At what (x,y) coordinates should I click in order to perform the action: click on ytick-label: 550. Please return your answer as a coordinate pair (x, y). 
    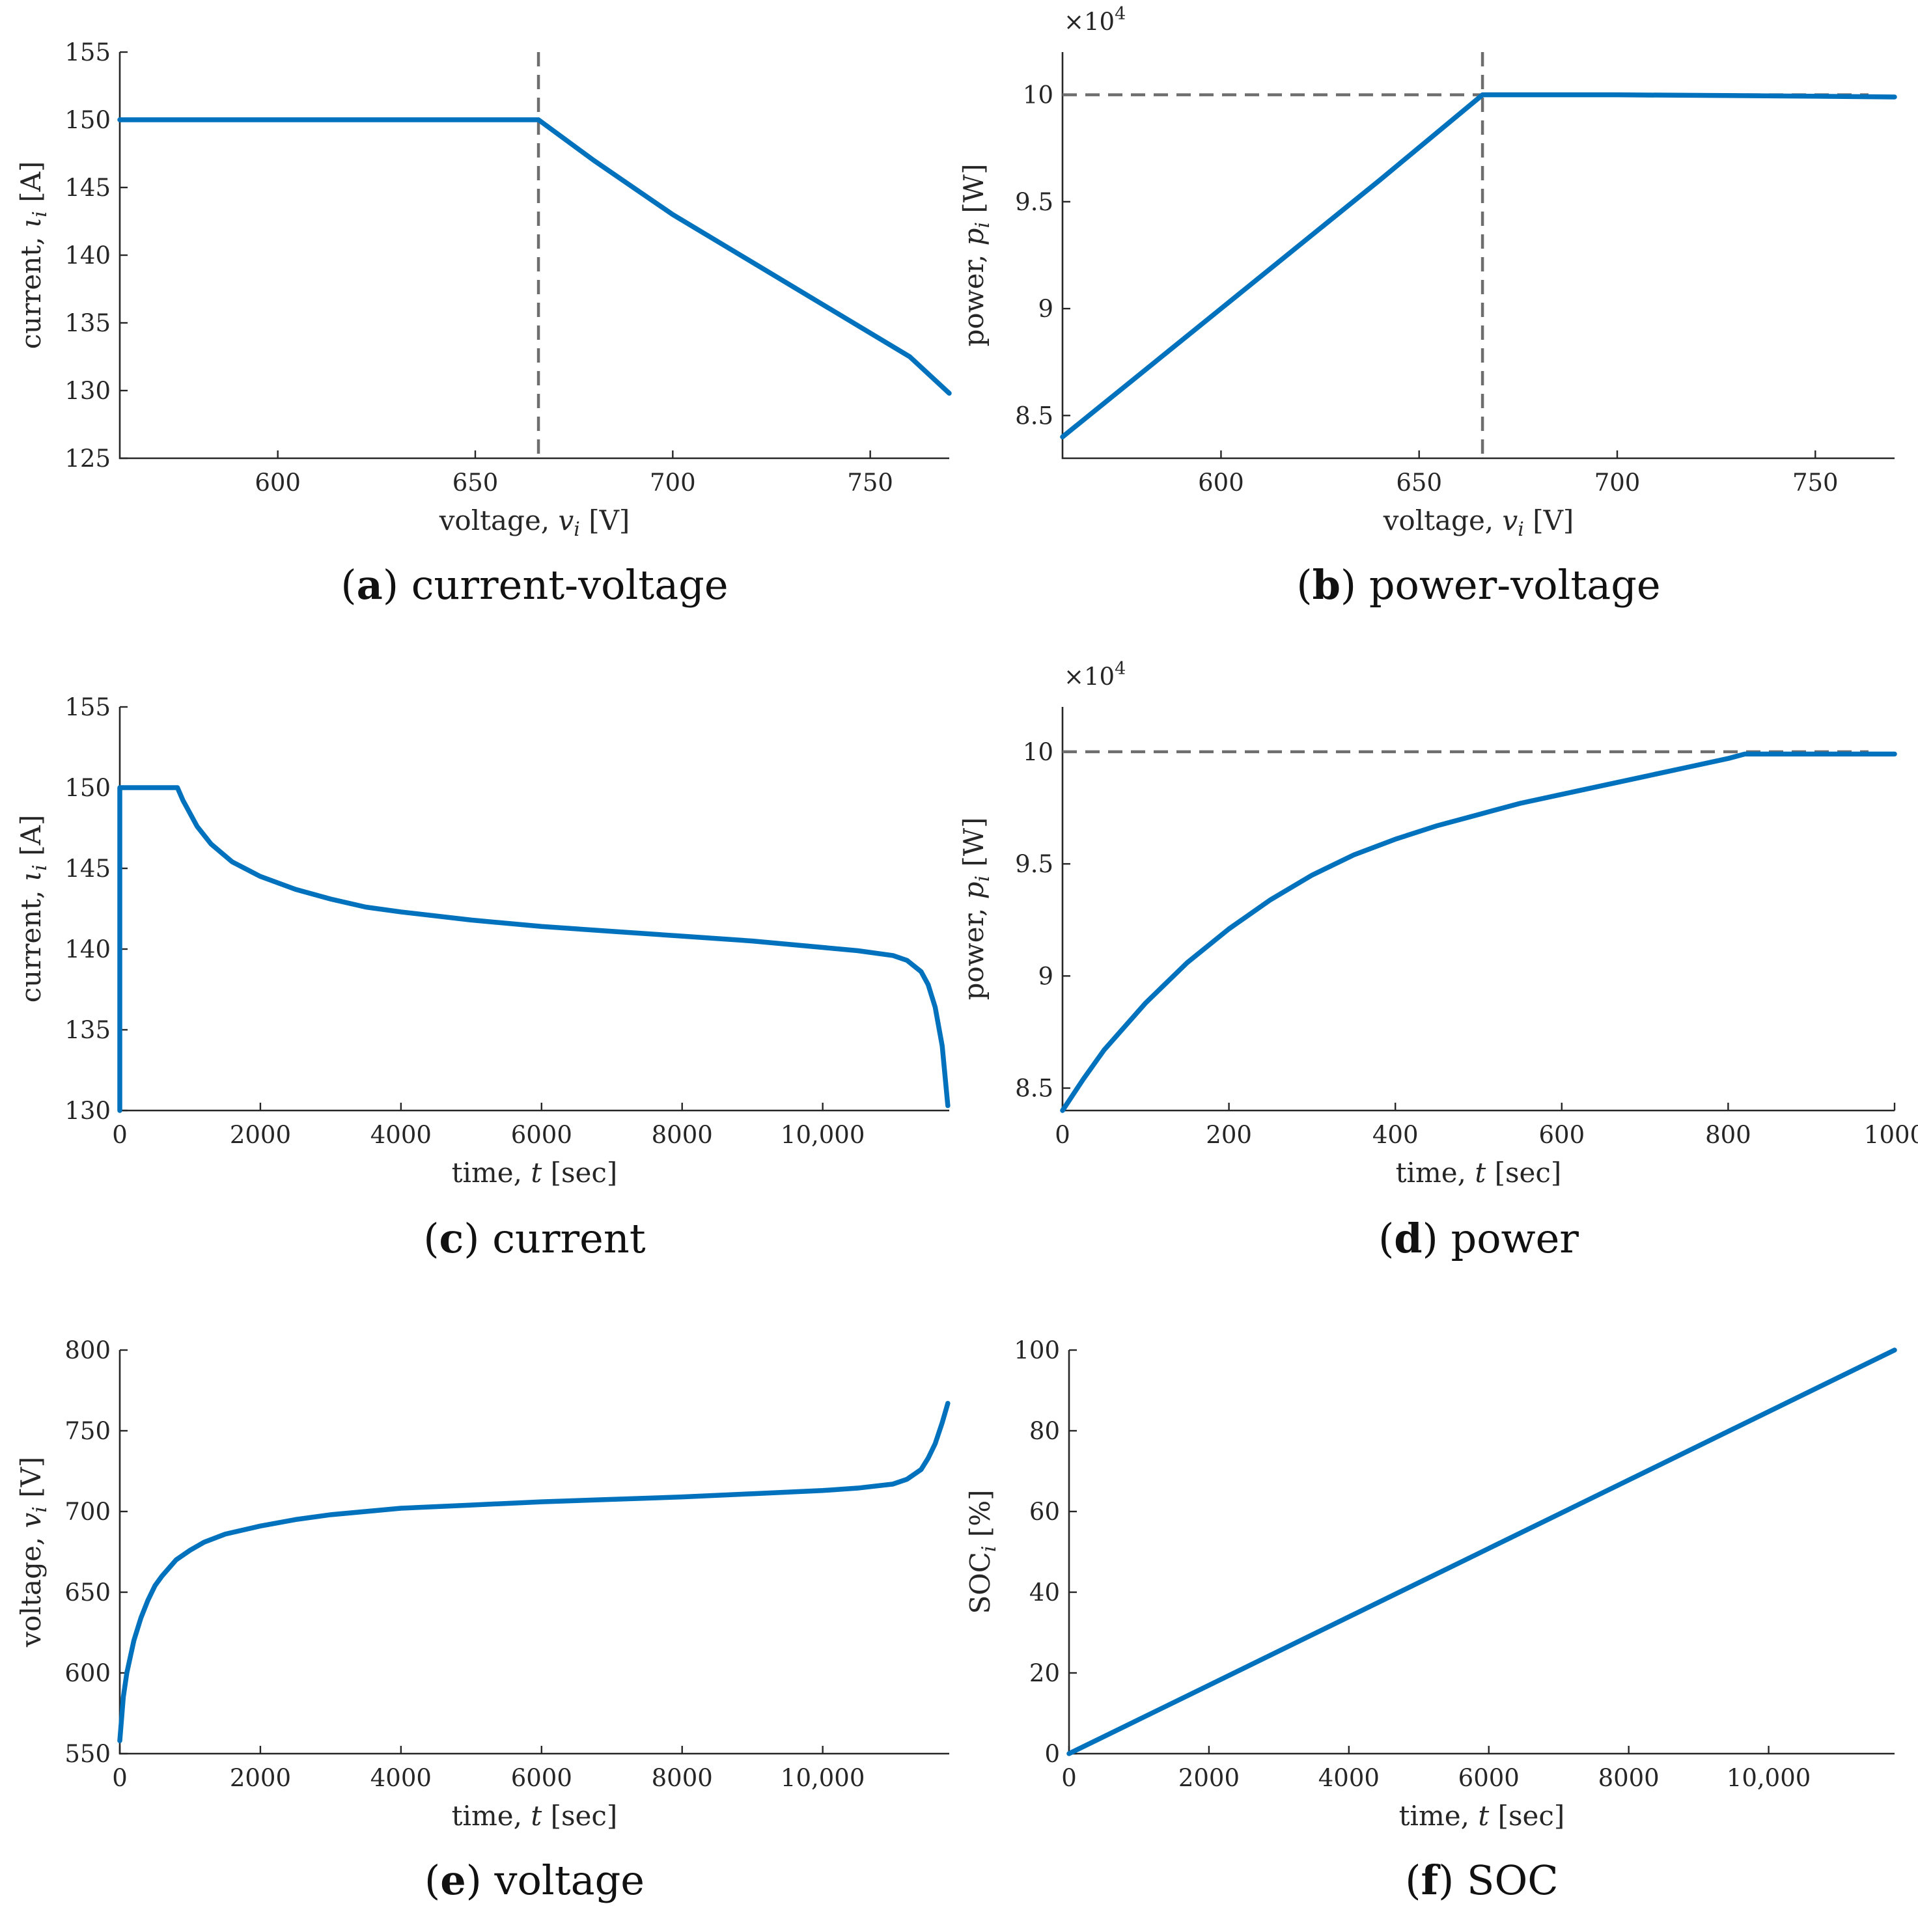
    Looking at the image, I should click on (87, 1754).